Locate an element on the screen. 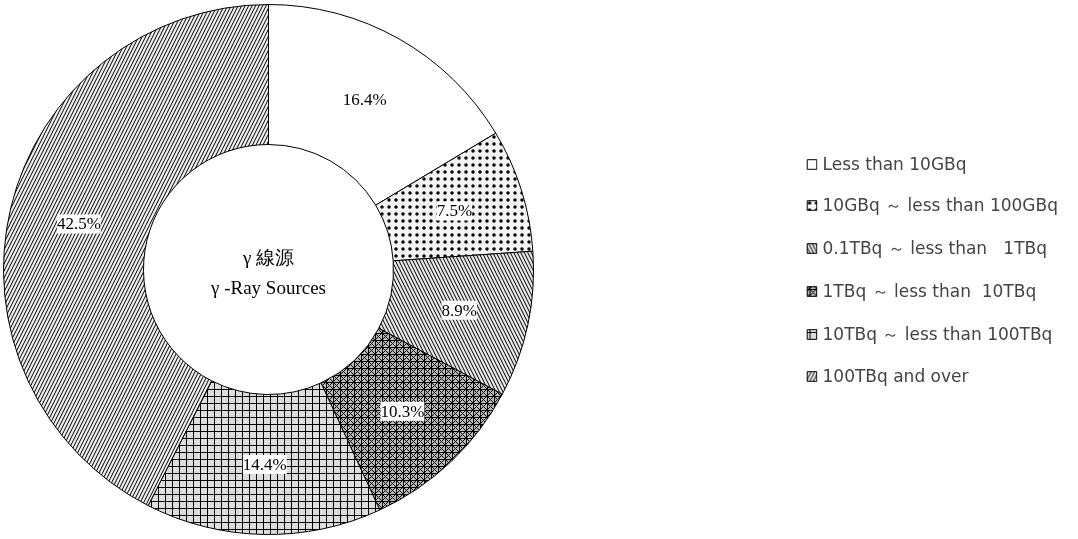  legend-label: Less than 10GBq is located at coordinates (894, 163).